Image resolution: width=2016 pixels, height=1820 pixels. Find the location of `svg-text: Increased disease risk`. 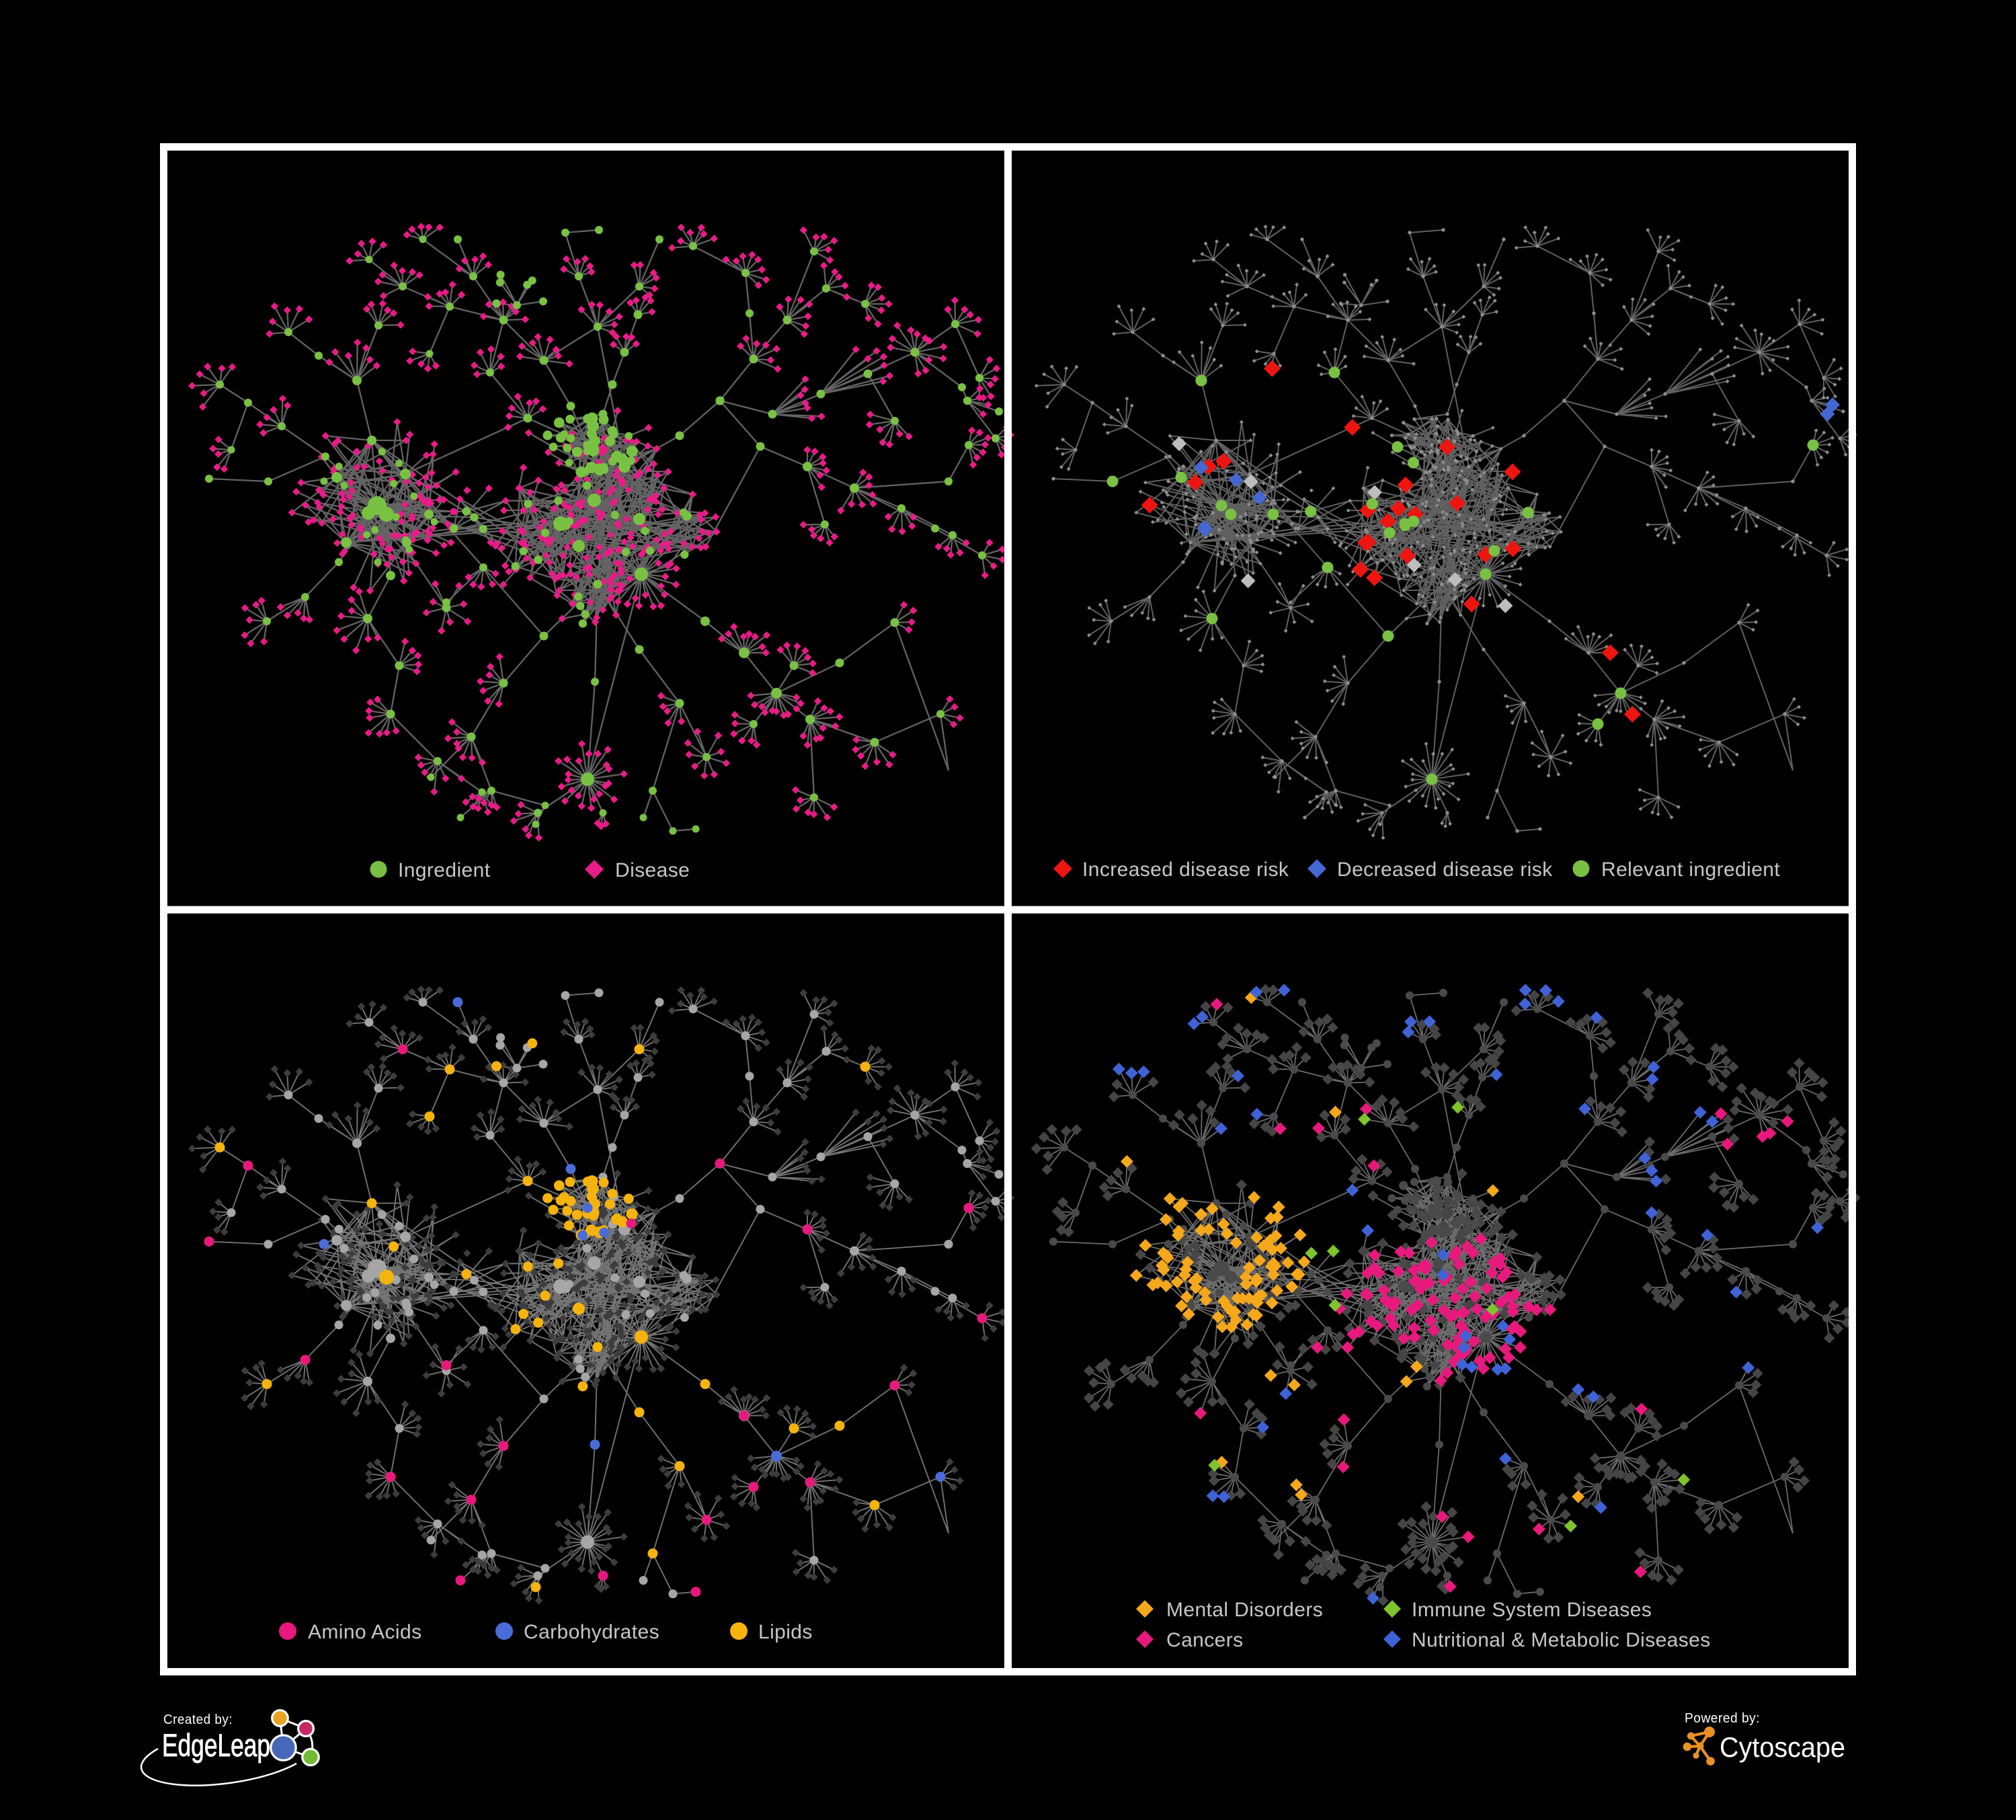

svg-text: Increased disease risk is located at coordinates (1185, 870).